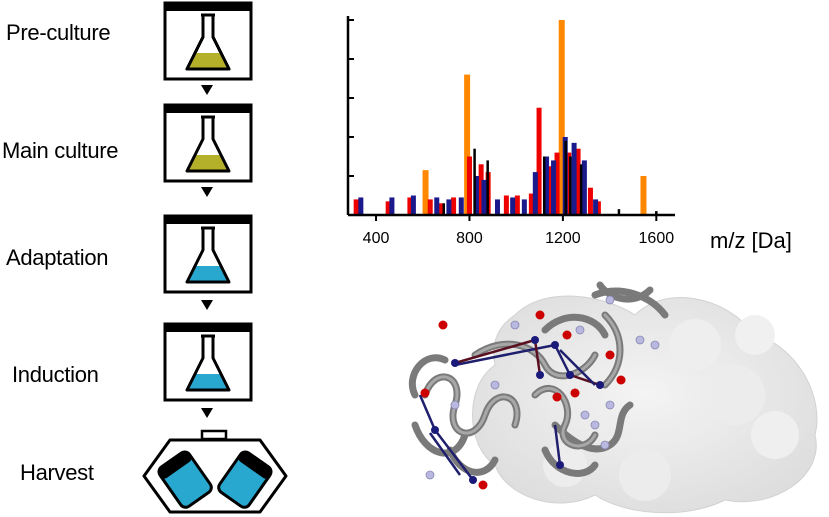 The width and height of the screenshot is (829, 517). Describe the element at coordinates (55, 374) in the screenshot. I see `step-label-induction: Induction` at that location.